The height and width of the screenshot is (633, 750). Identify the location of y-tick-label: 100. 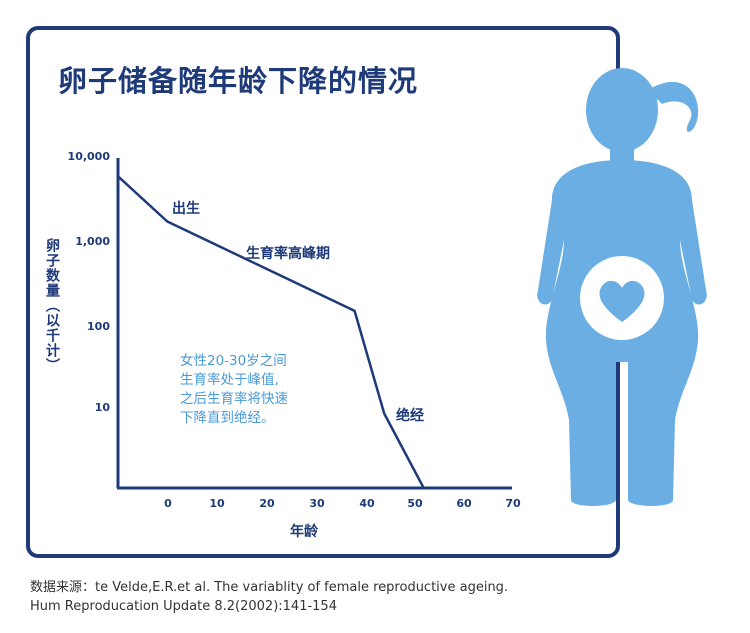
(98, 326).